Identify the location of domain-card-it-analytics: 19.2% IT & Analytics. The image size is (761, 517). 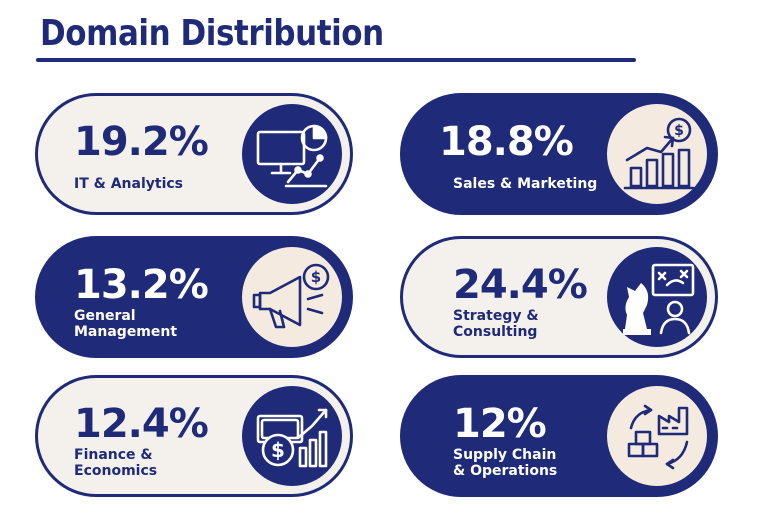
(194, 154).